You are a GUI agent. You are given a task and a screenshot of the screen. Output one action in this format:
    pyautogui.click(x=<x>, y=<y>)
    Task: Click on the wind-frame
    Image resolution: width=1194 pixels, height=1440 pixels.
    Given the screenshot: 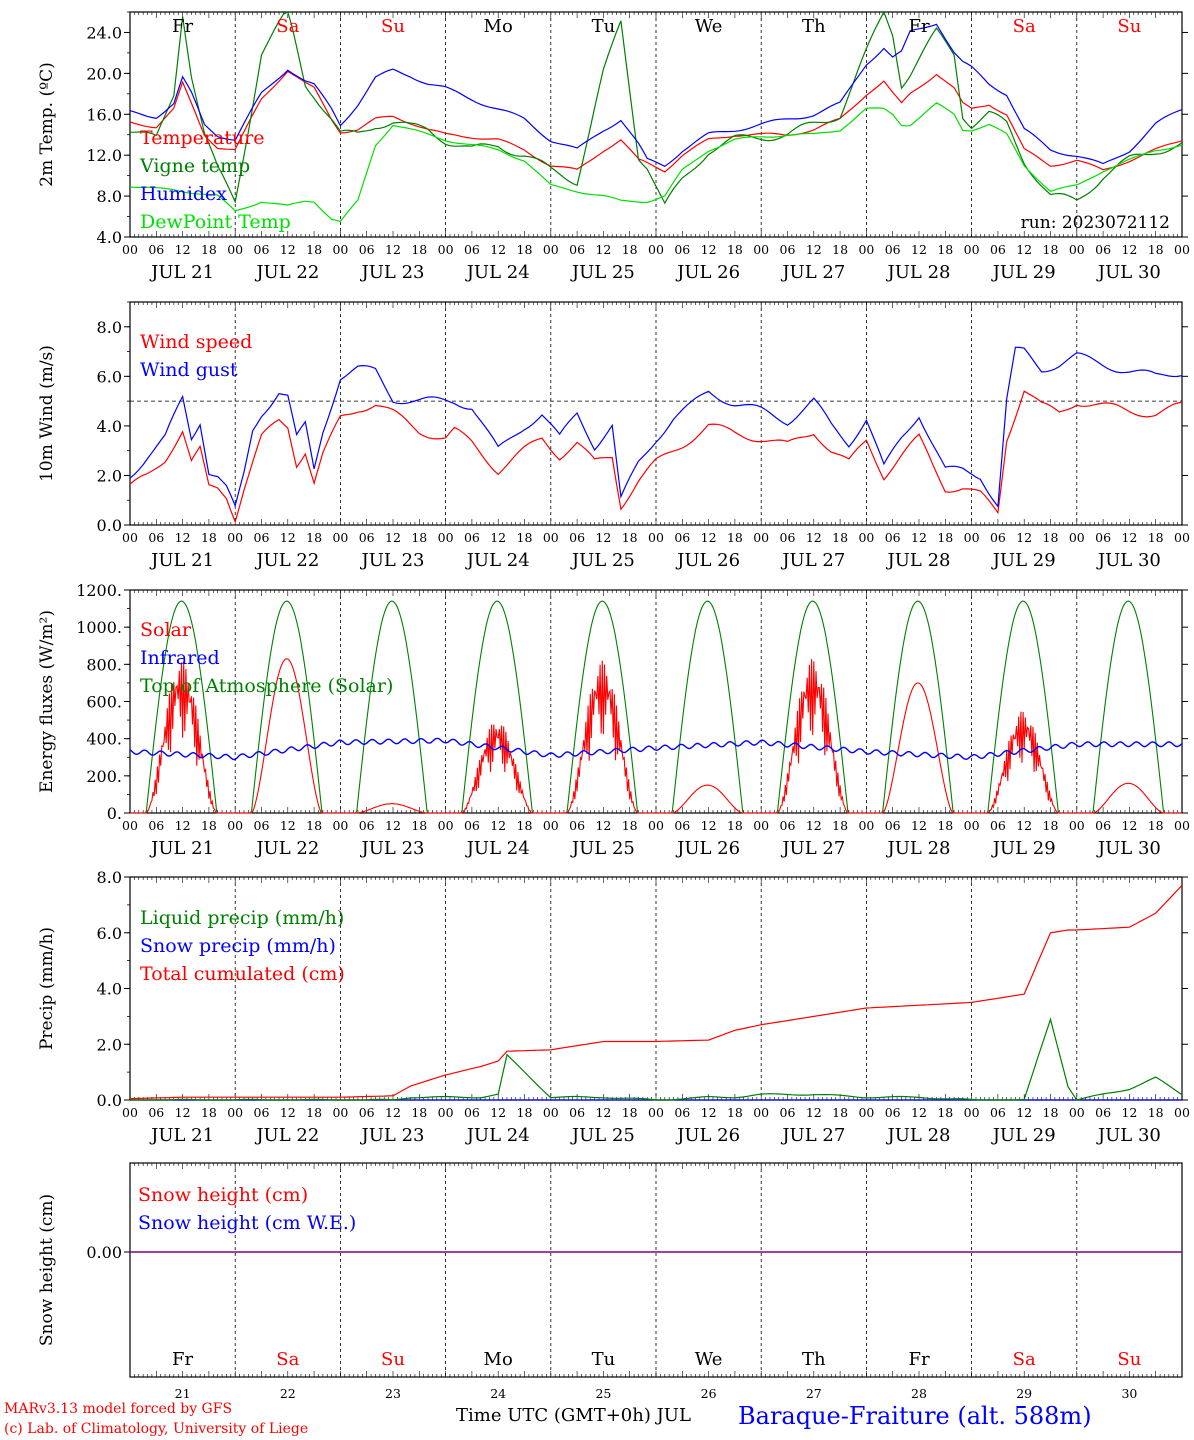 What is the action you would take?
    pyautogui.click(x=656, y=413)
    